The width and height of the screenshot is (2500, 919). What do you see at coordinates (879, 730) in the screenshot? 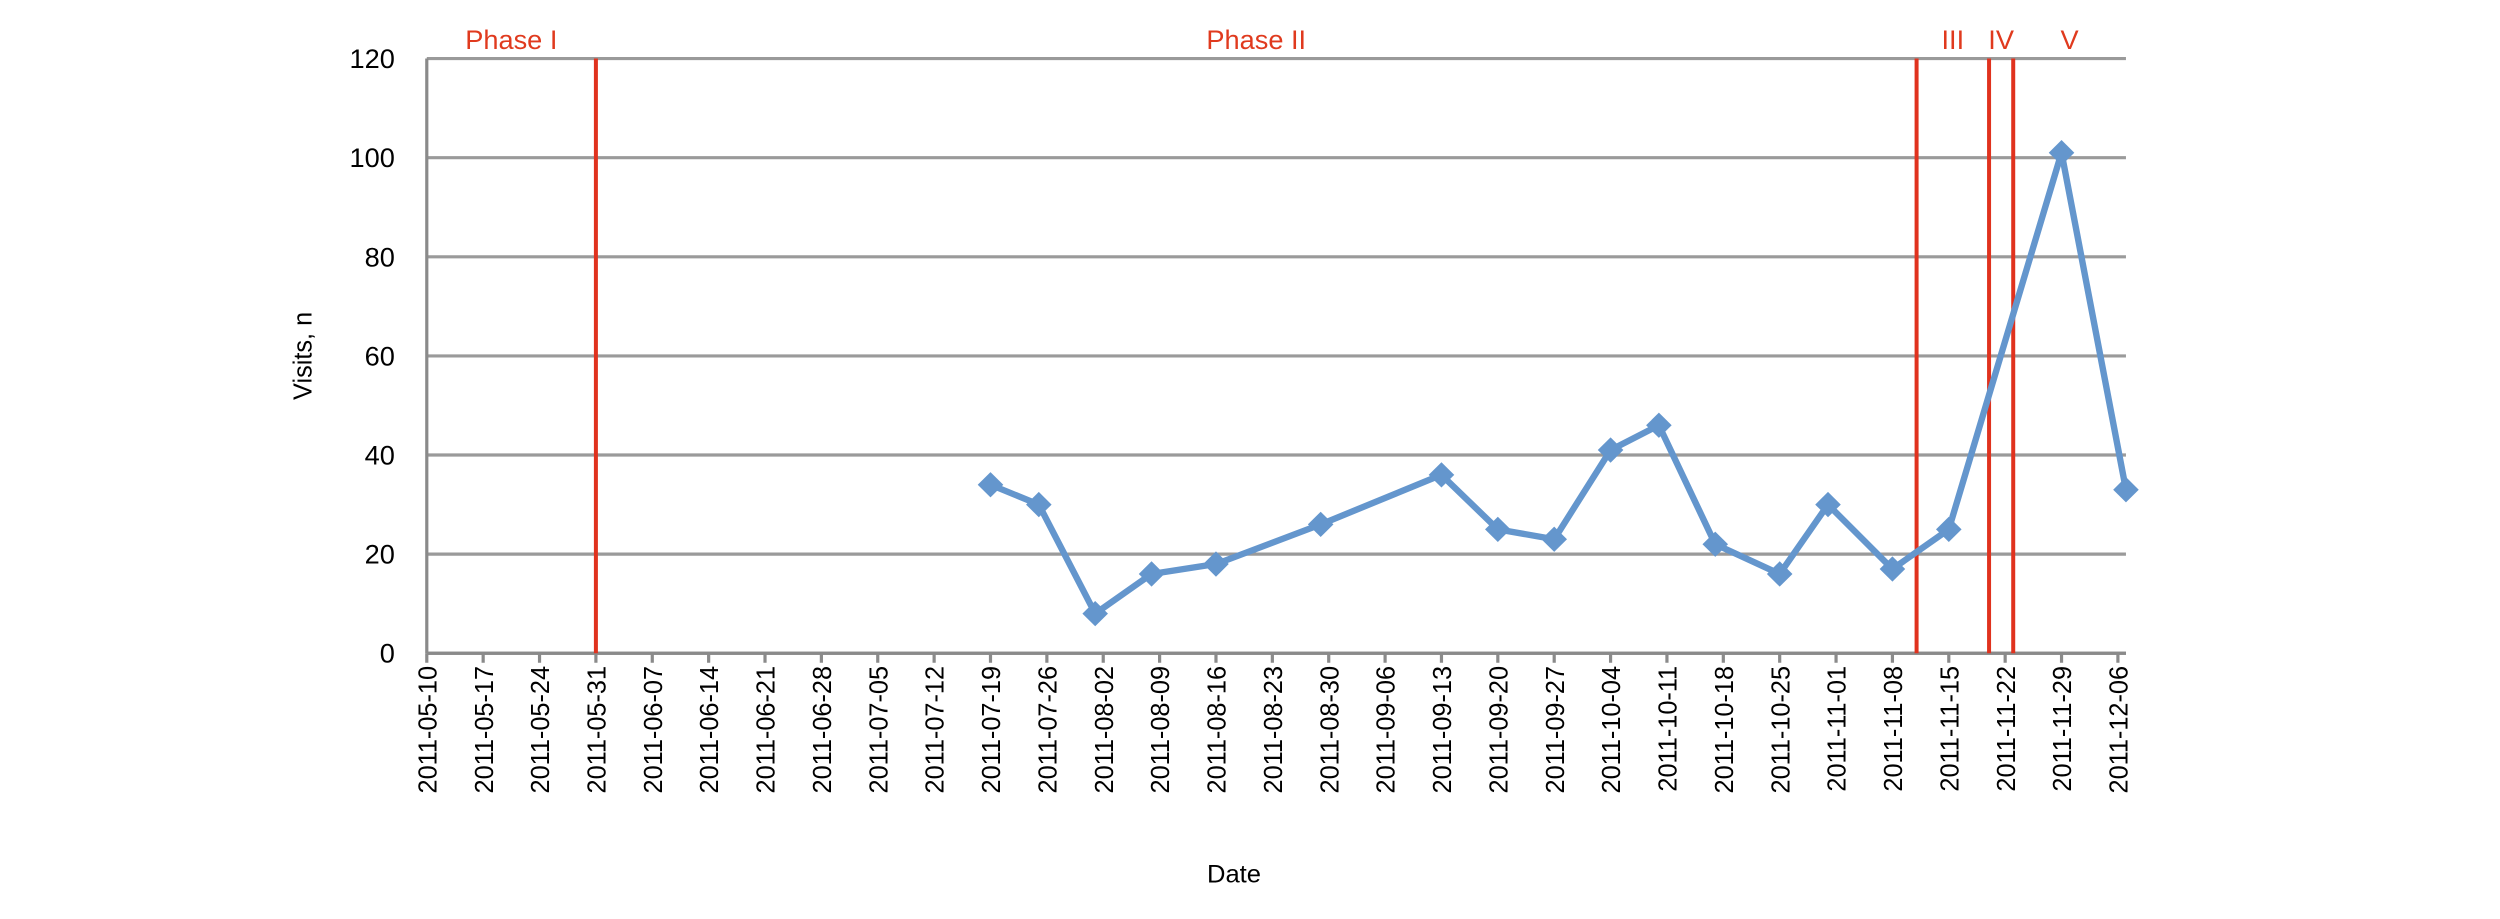
I see `x-tick-label: 2011-07-05` at bounding box center [879, 730].